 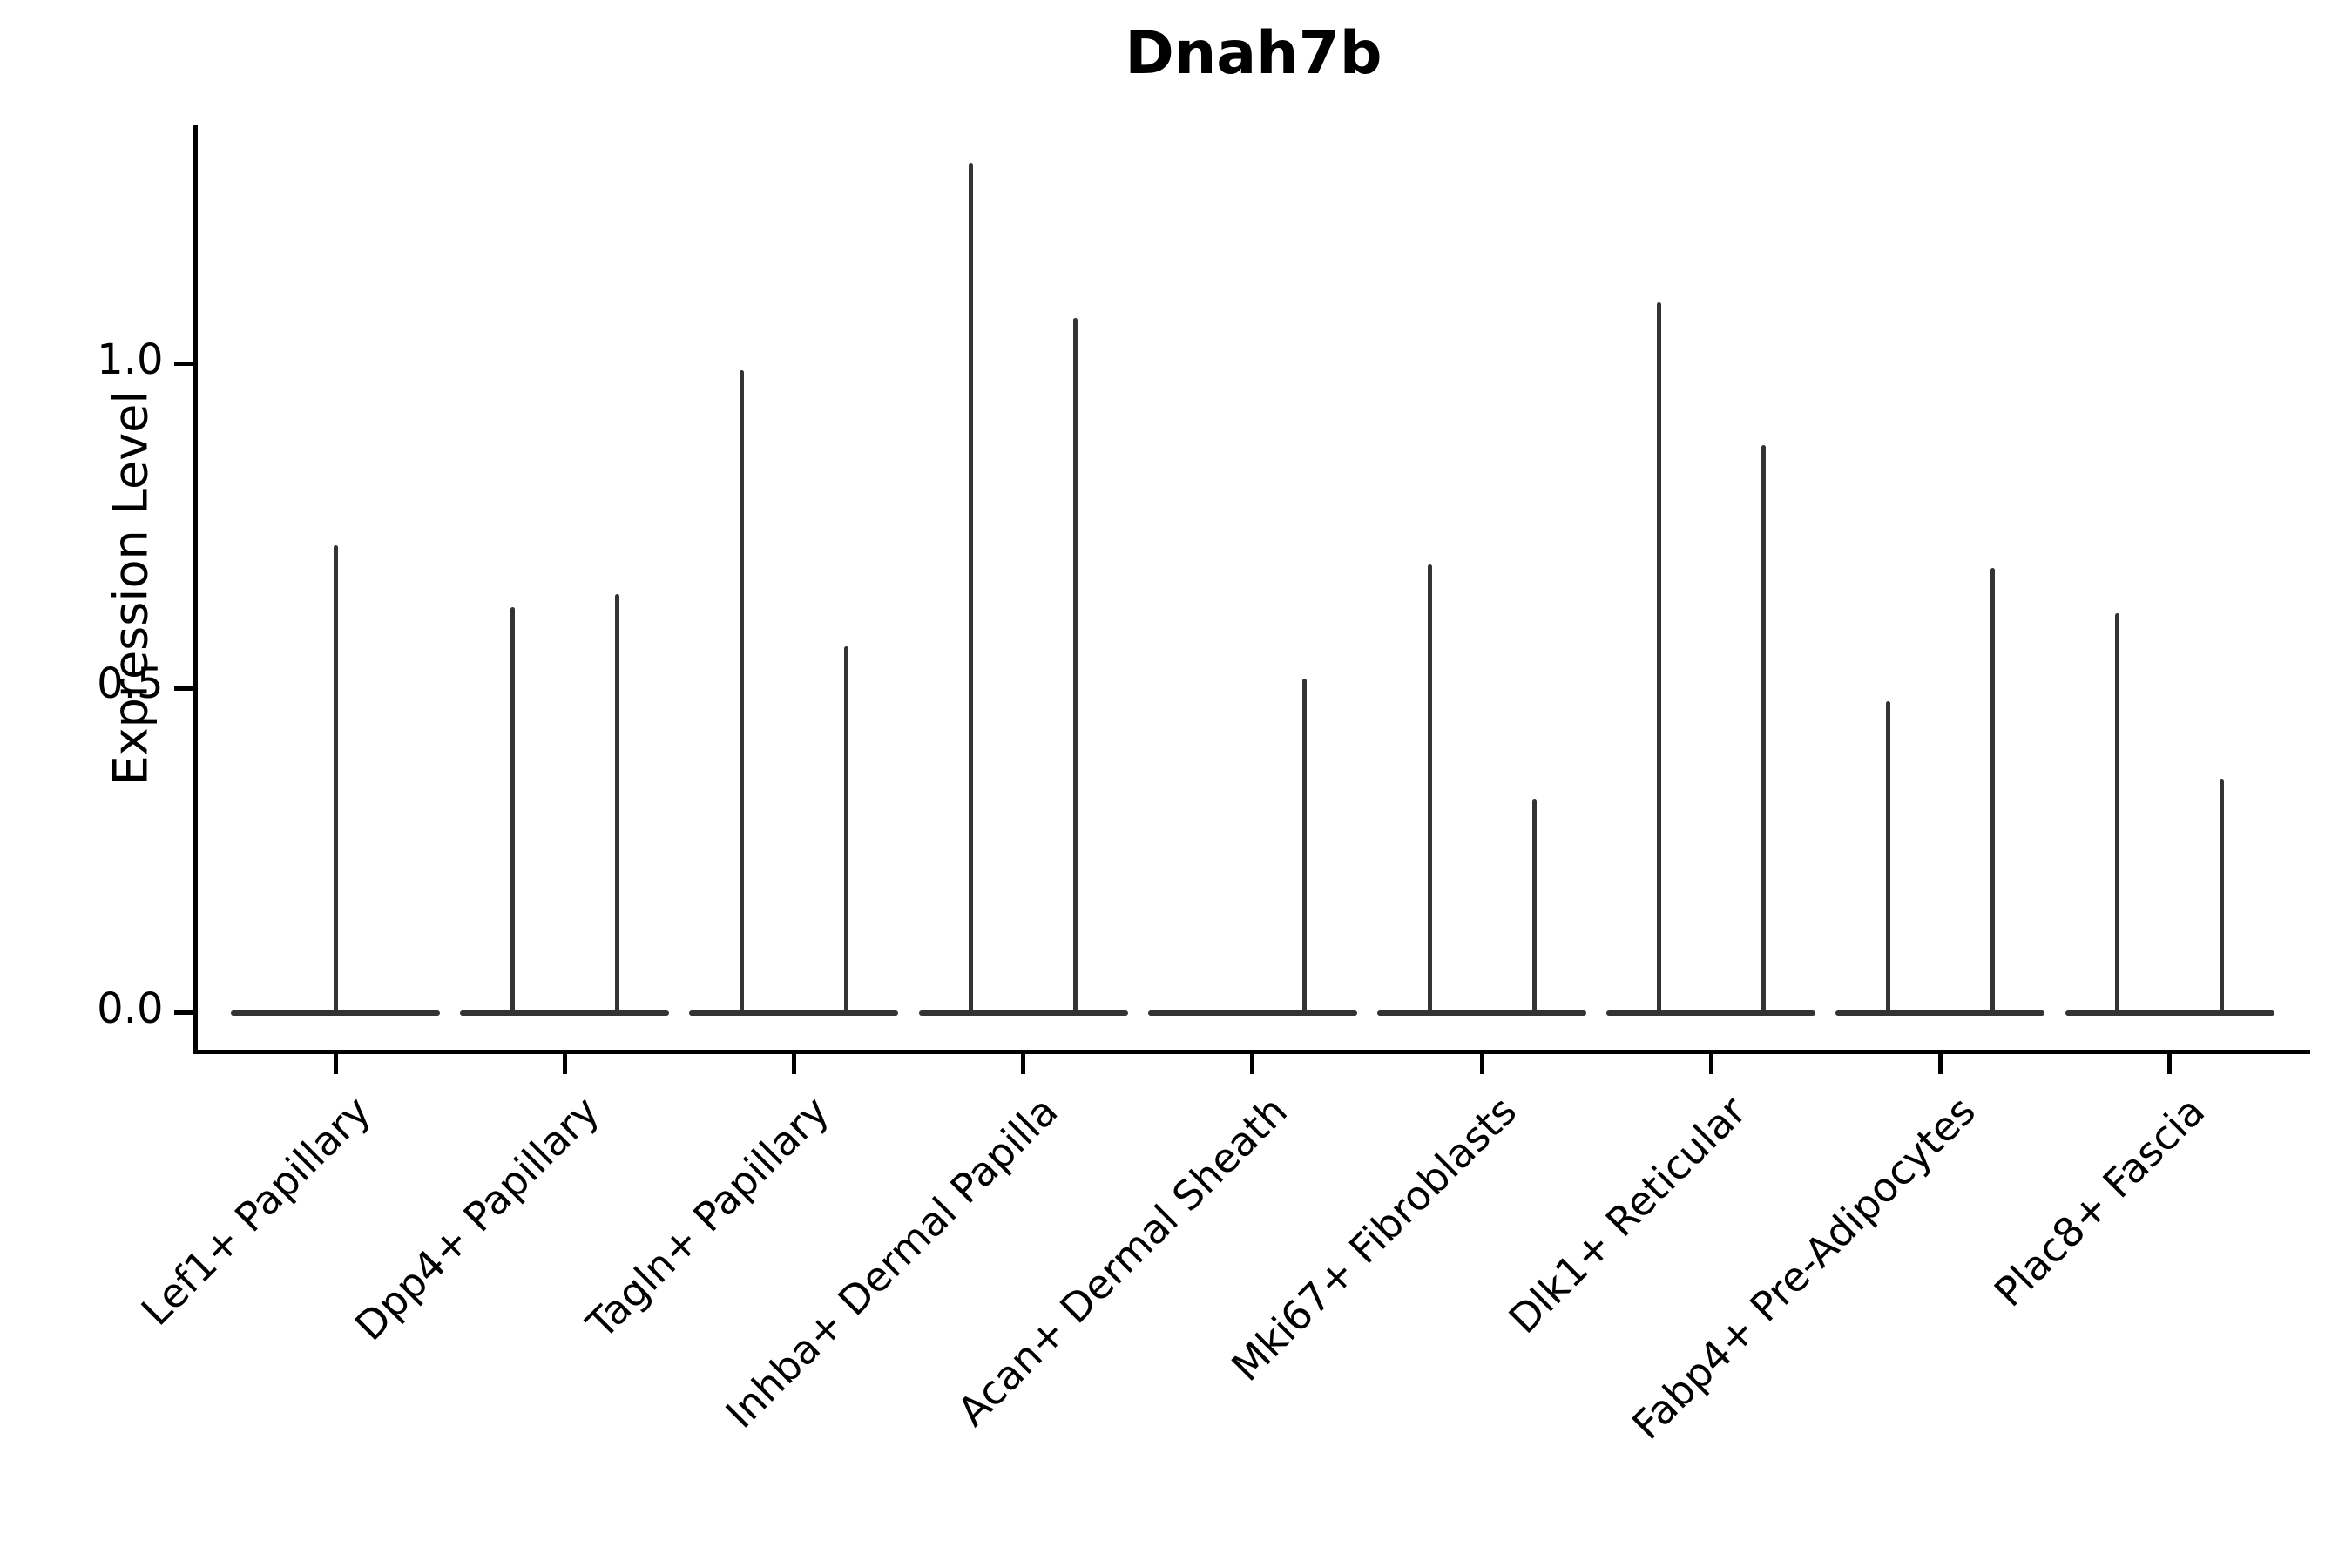 I want to click on y-tick-label: 0.5, so click(x=130, y=683).